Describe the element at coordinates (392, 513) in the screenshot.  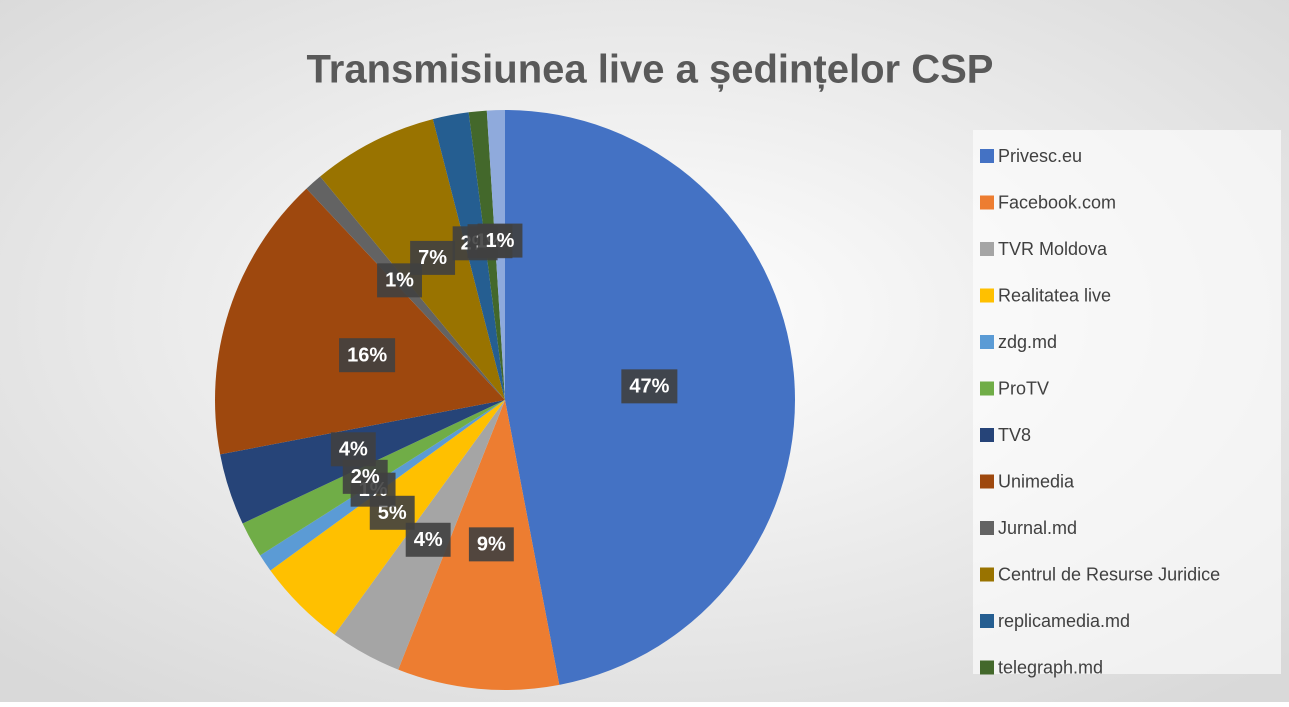
I see `data-label: 5%` at that location.